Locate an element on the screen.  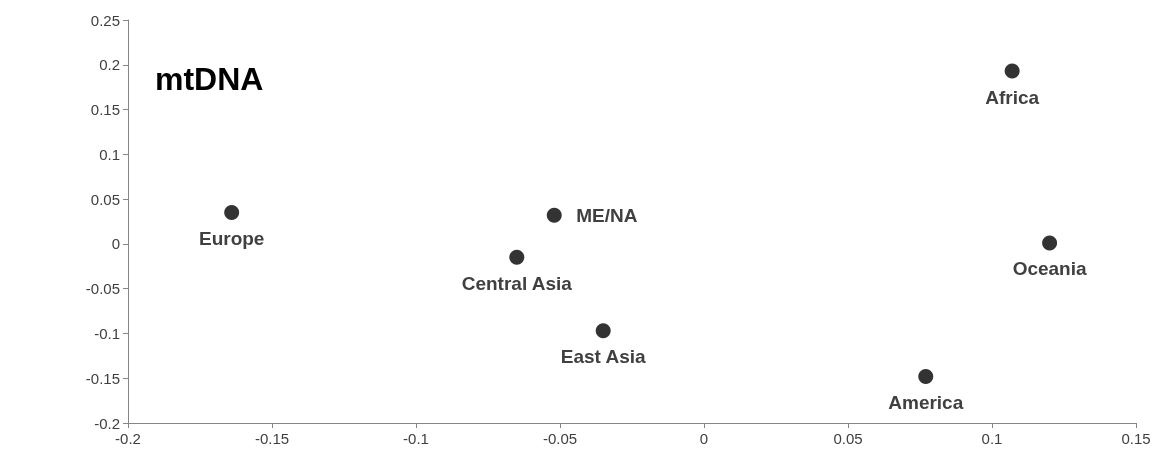
y-tick-label: -0.2 is located at coordinates (107, 423).